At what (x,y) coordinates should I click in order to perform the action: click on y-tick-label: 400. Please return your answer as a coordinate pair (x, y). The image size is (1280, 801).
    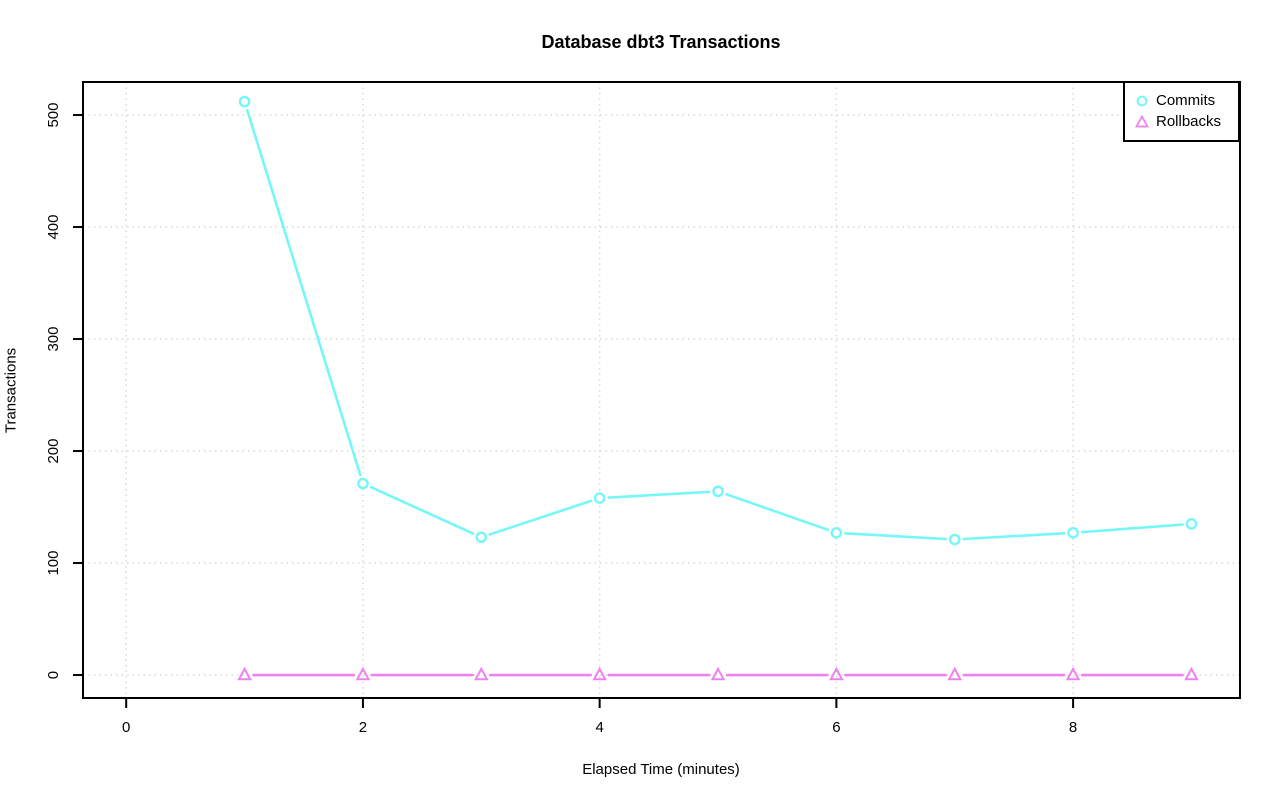
    Looking at the image, I should click on (53, 227).